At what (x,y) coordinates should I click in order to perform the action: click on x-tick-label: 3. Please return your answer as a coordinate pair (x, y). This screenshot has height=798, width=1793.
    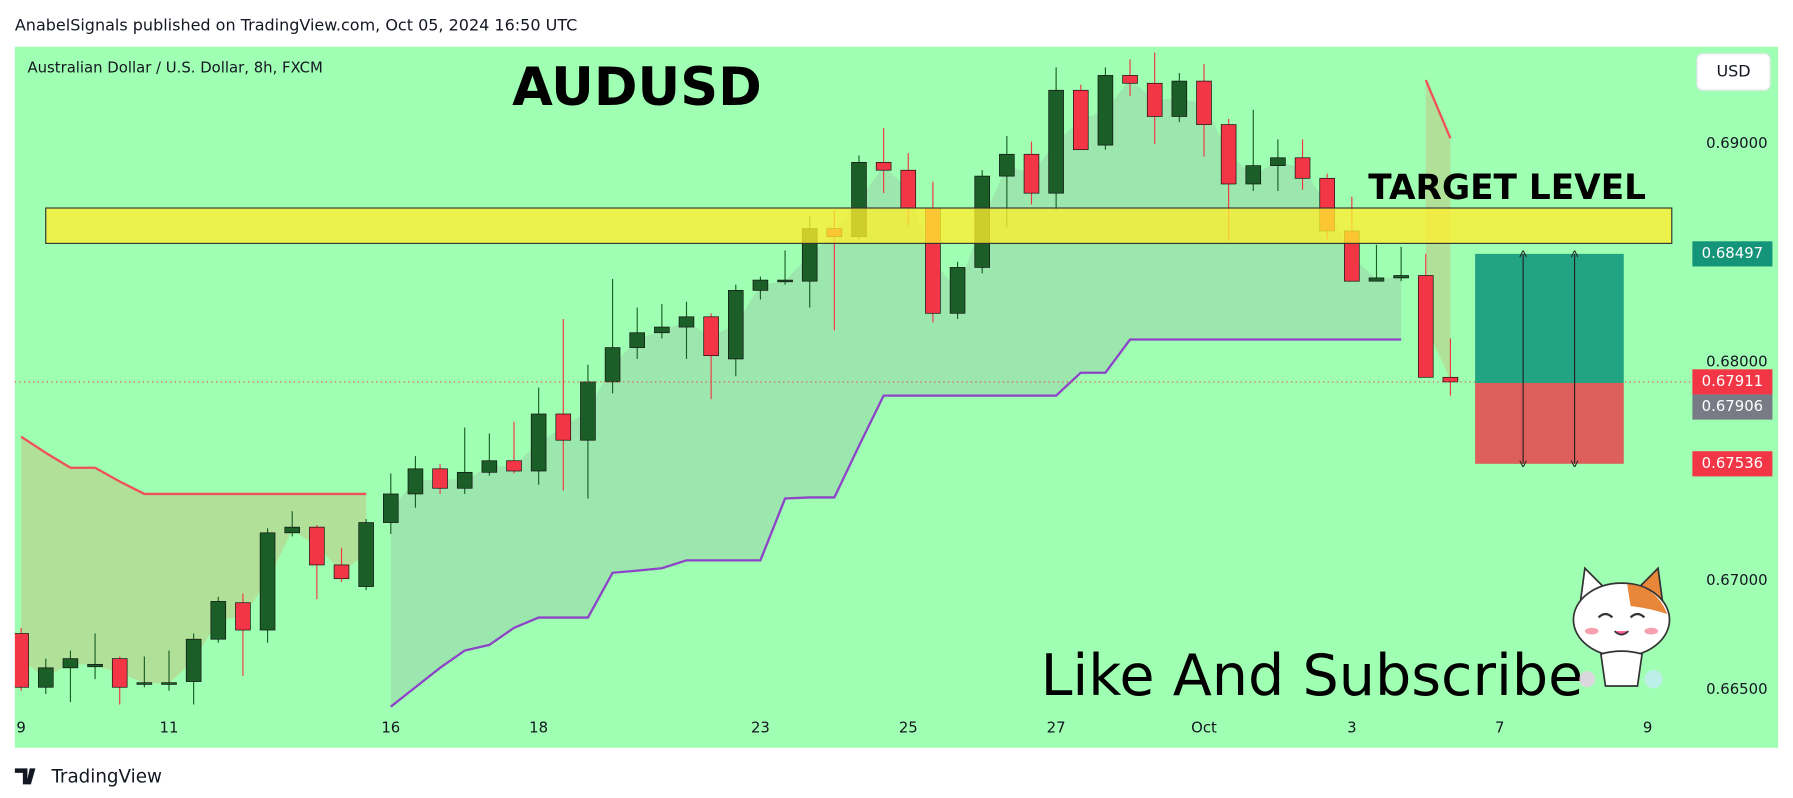
    Looking at the image, I should click on (1351, 727).